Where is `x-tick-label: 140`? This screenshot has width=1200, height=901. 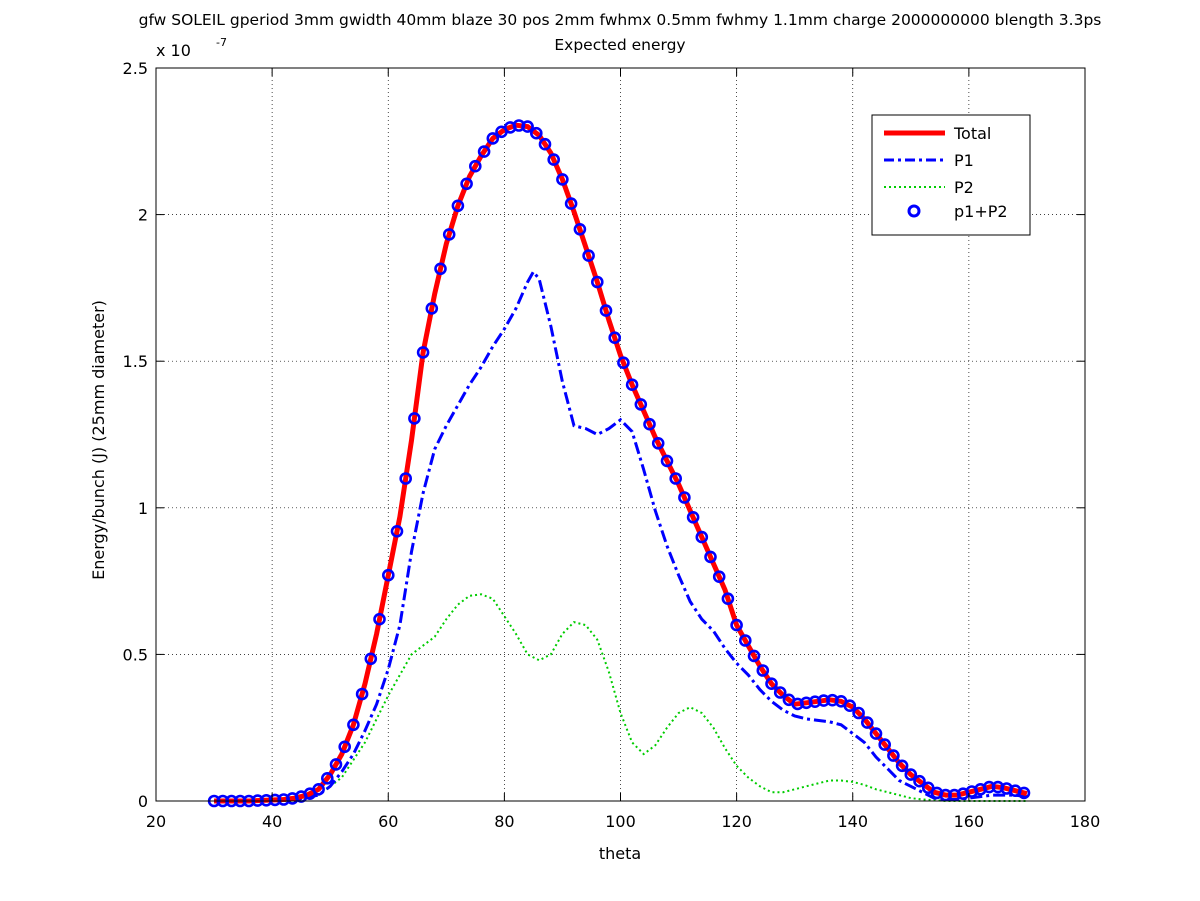 x-tick-label: 140 is located at coordinates (852, 821).